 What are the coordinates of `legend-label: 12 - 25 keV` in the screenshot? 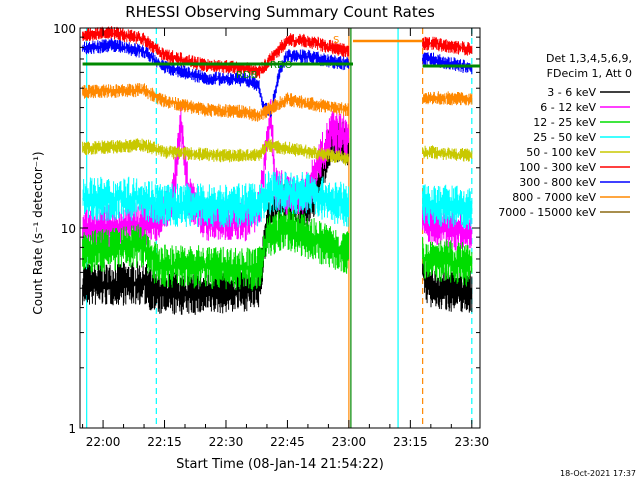 It's located at (564, 122).